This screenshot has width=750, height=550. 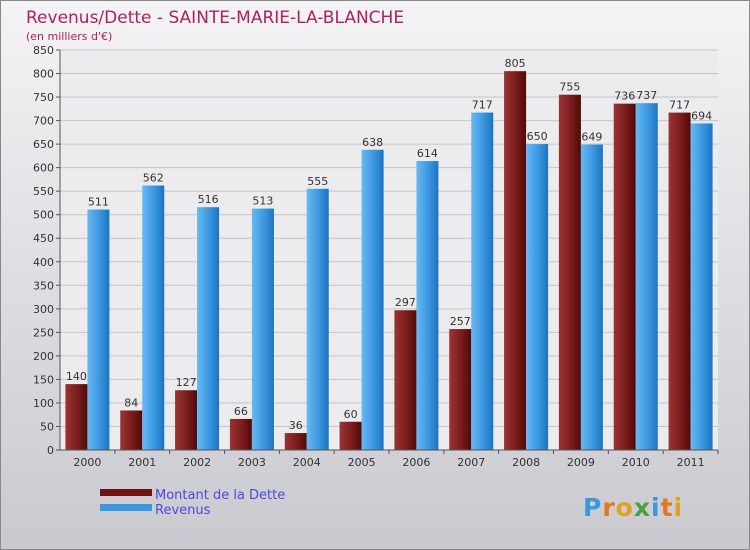 I want to click on y-tick-label: 150, so click(x=43, y=379).